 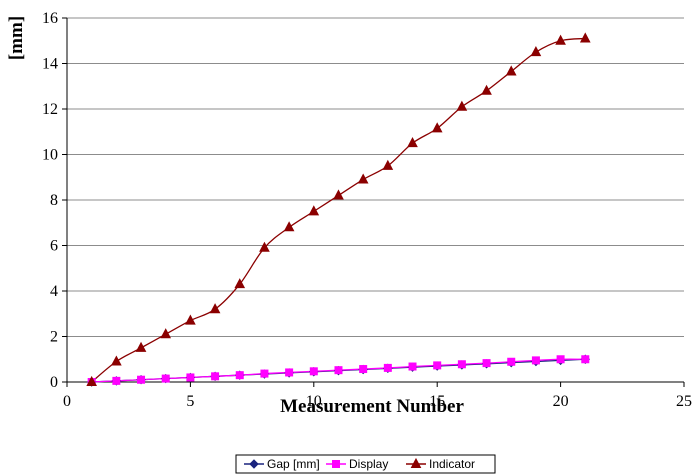 I want to click on y-tick-label: 12, so click(x=50, y=109).